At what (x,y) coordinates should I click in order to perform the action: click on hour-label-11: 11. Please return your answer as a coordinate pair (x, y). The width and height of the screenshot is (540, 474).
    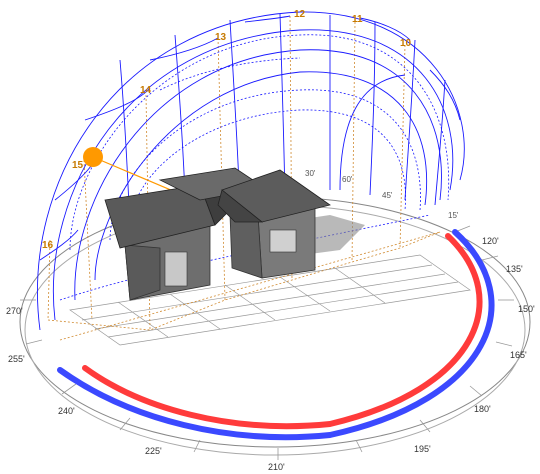
    Looking at the image, I should click on (357, 19).